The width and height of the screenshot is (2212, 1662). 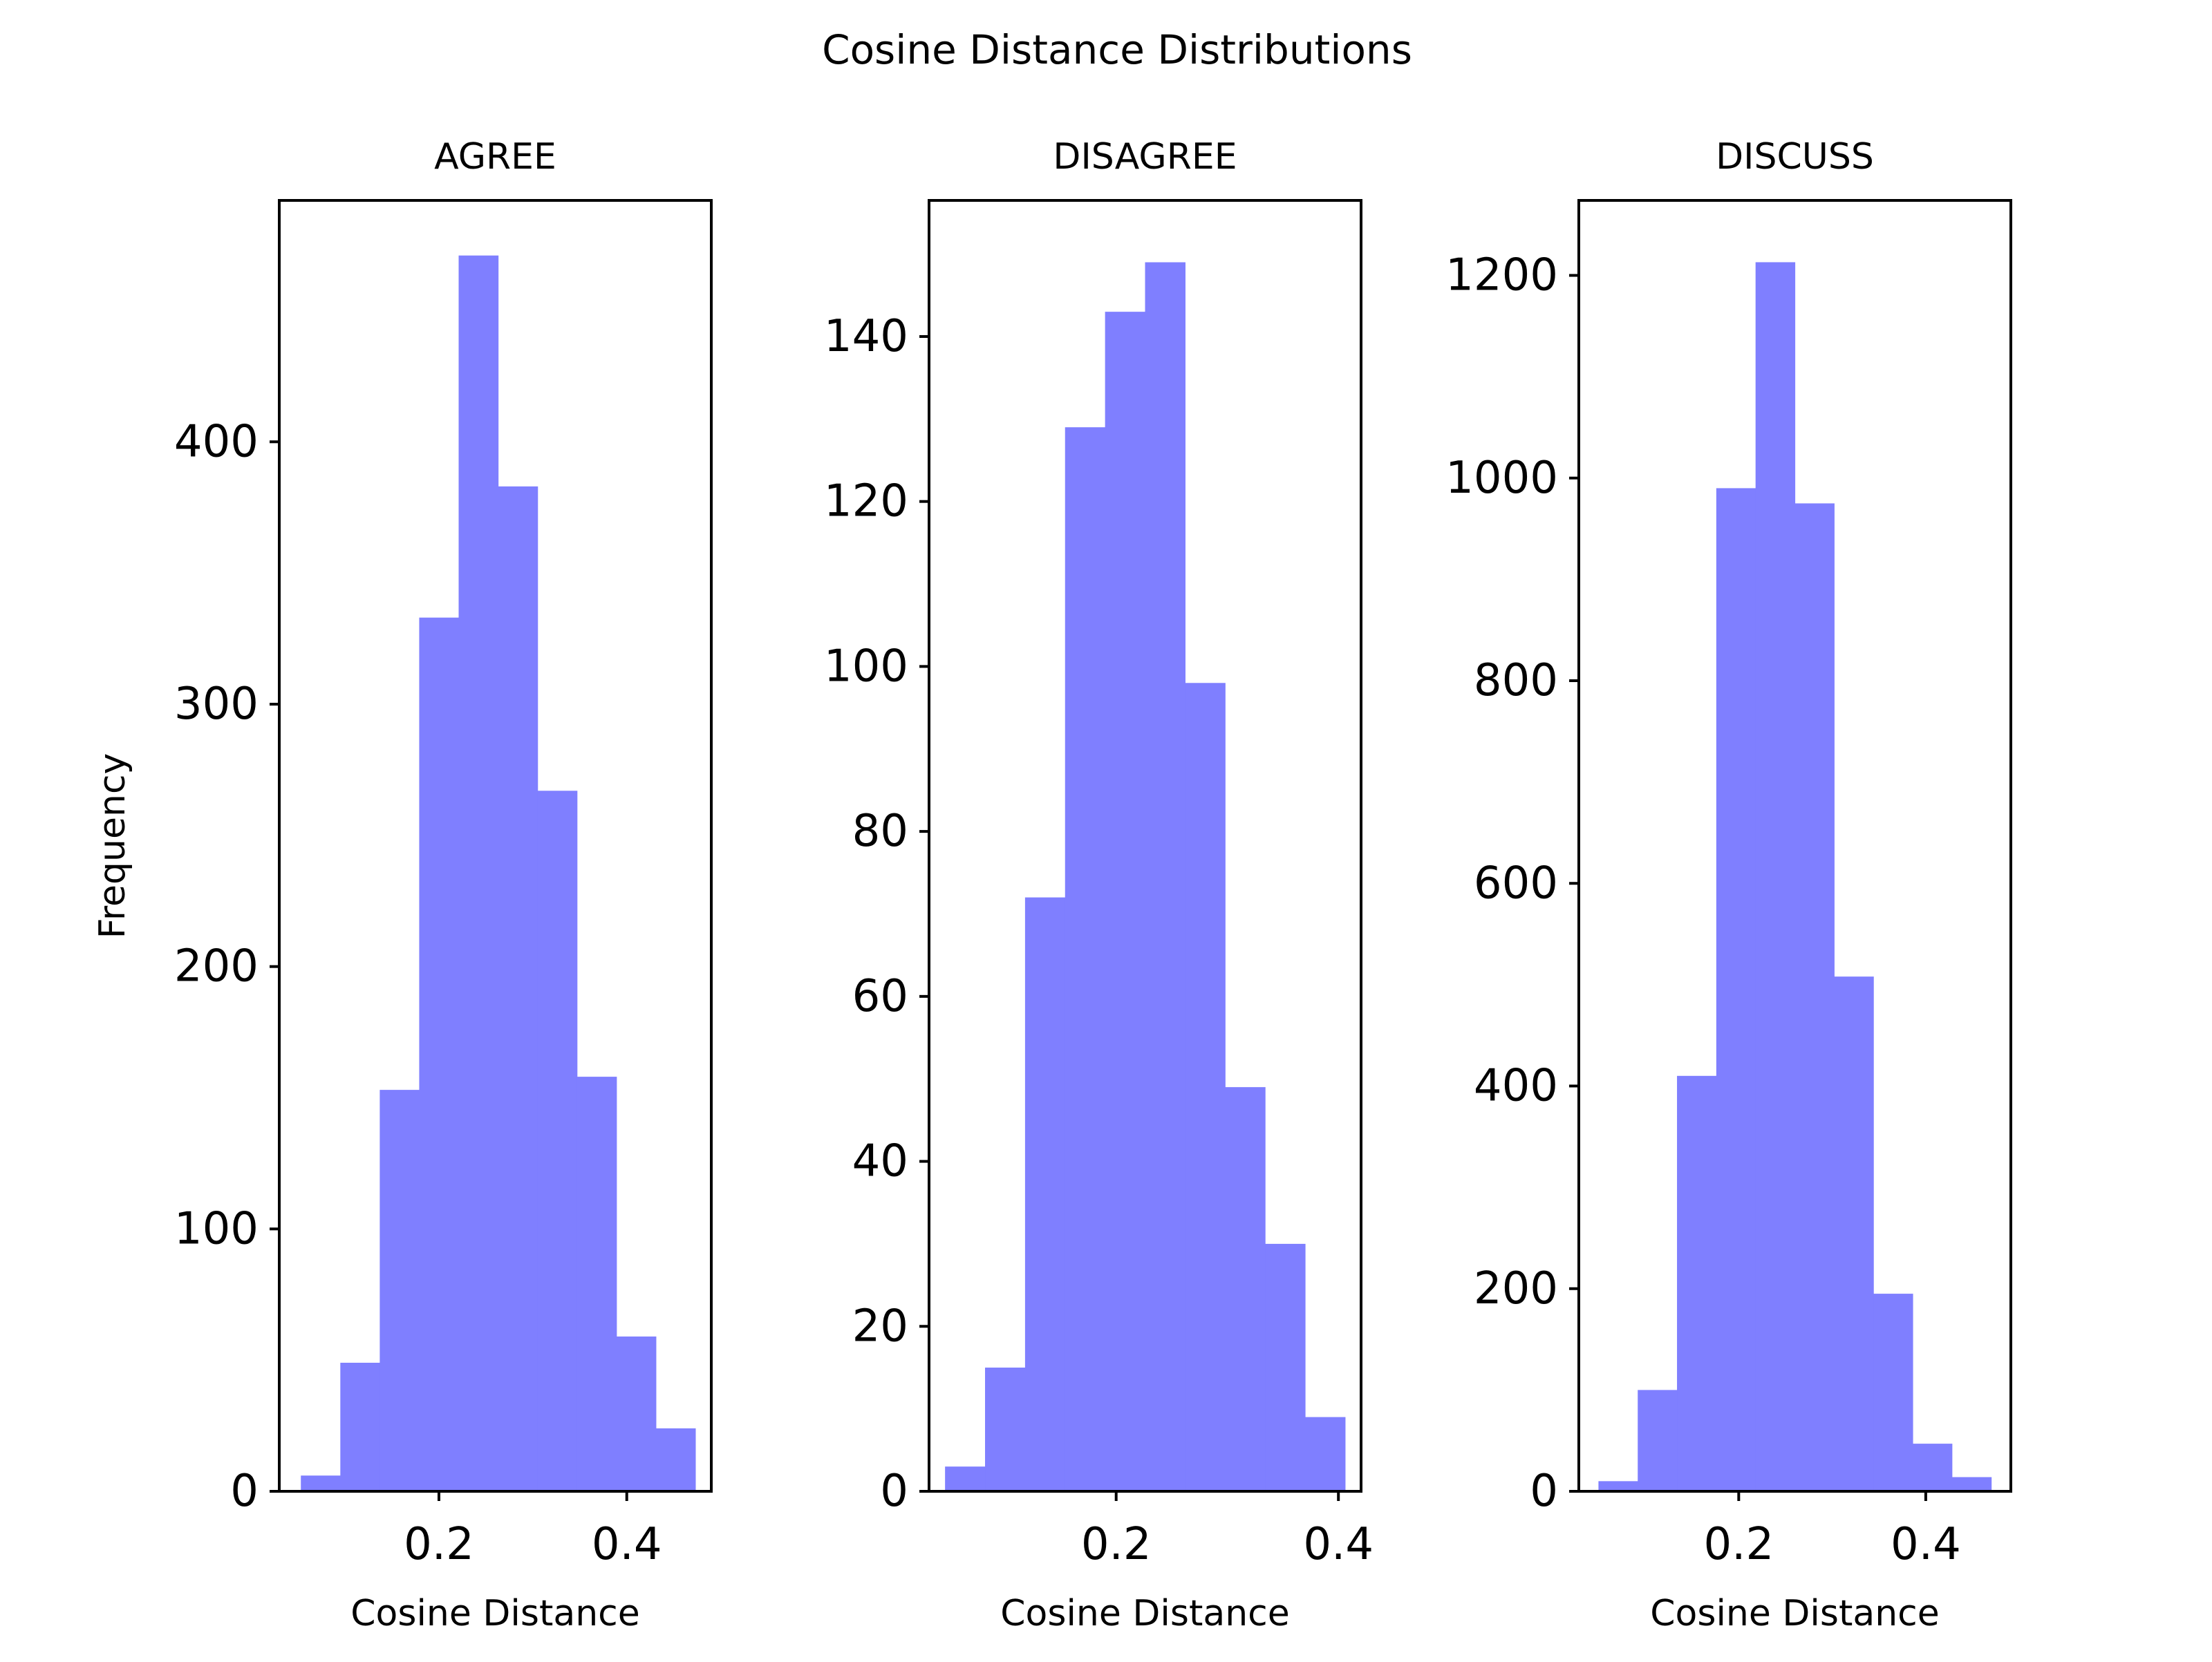 I want to click on y-tick-label: 1200, so click(x=1502, y=275).